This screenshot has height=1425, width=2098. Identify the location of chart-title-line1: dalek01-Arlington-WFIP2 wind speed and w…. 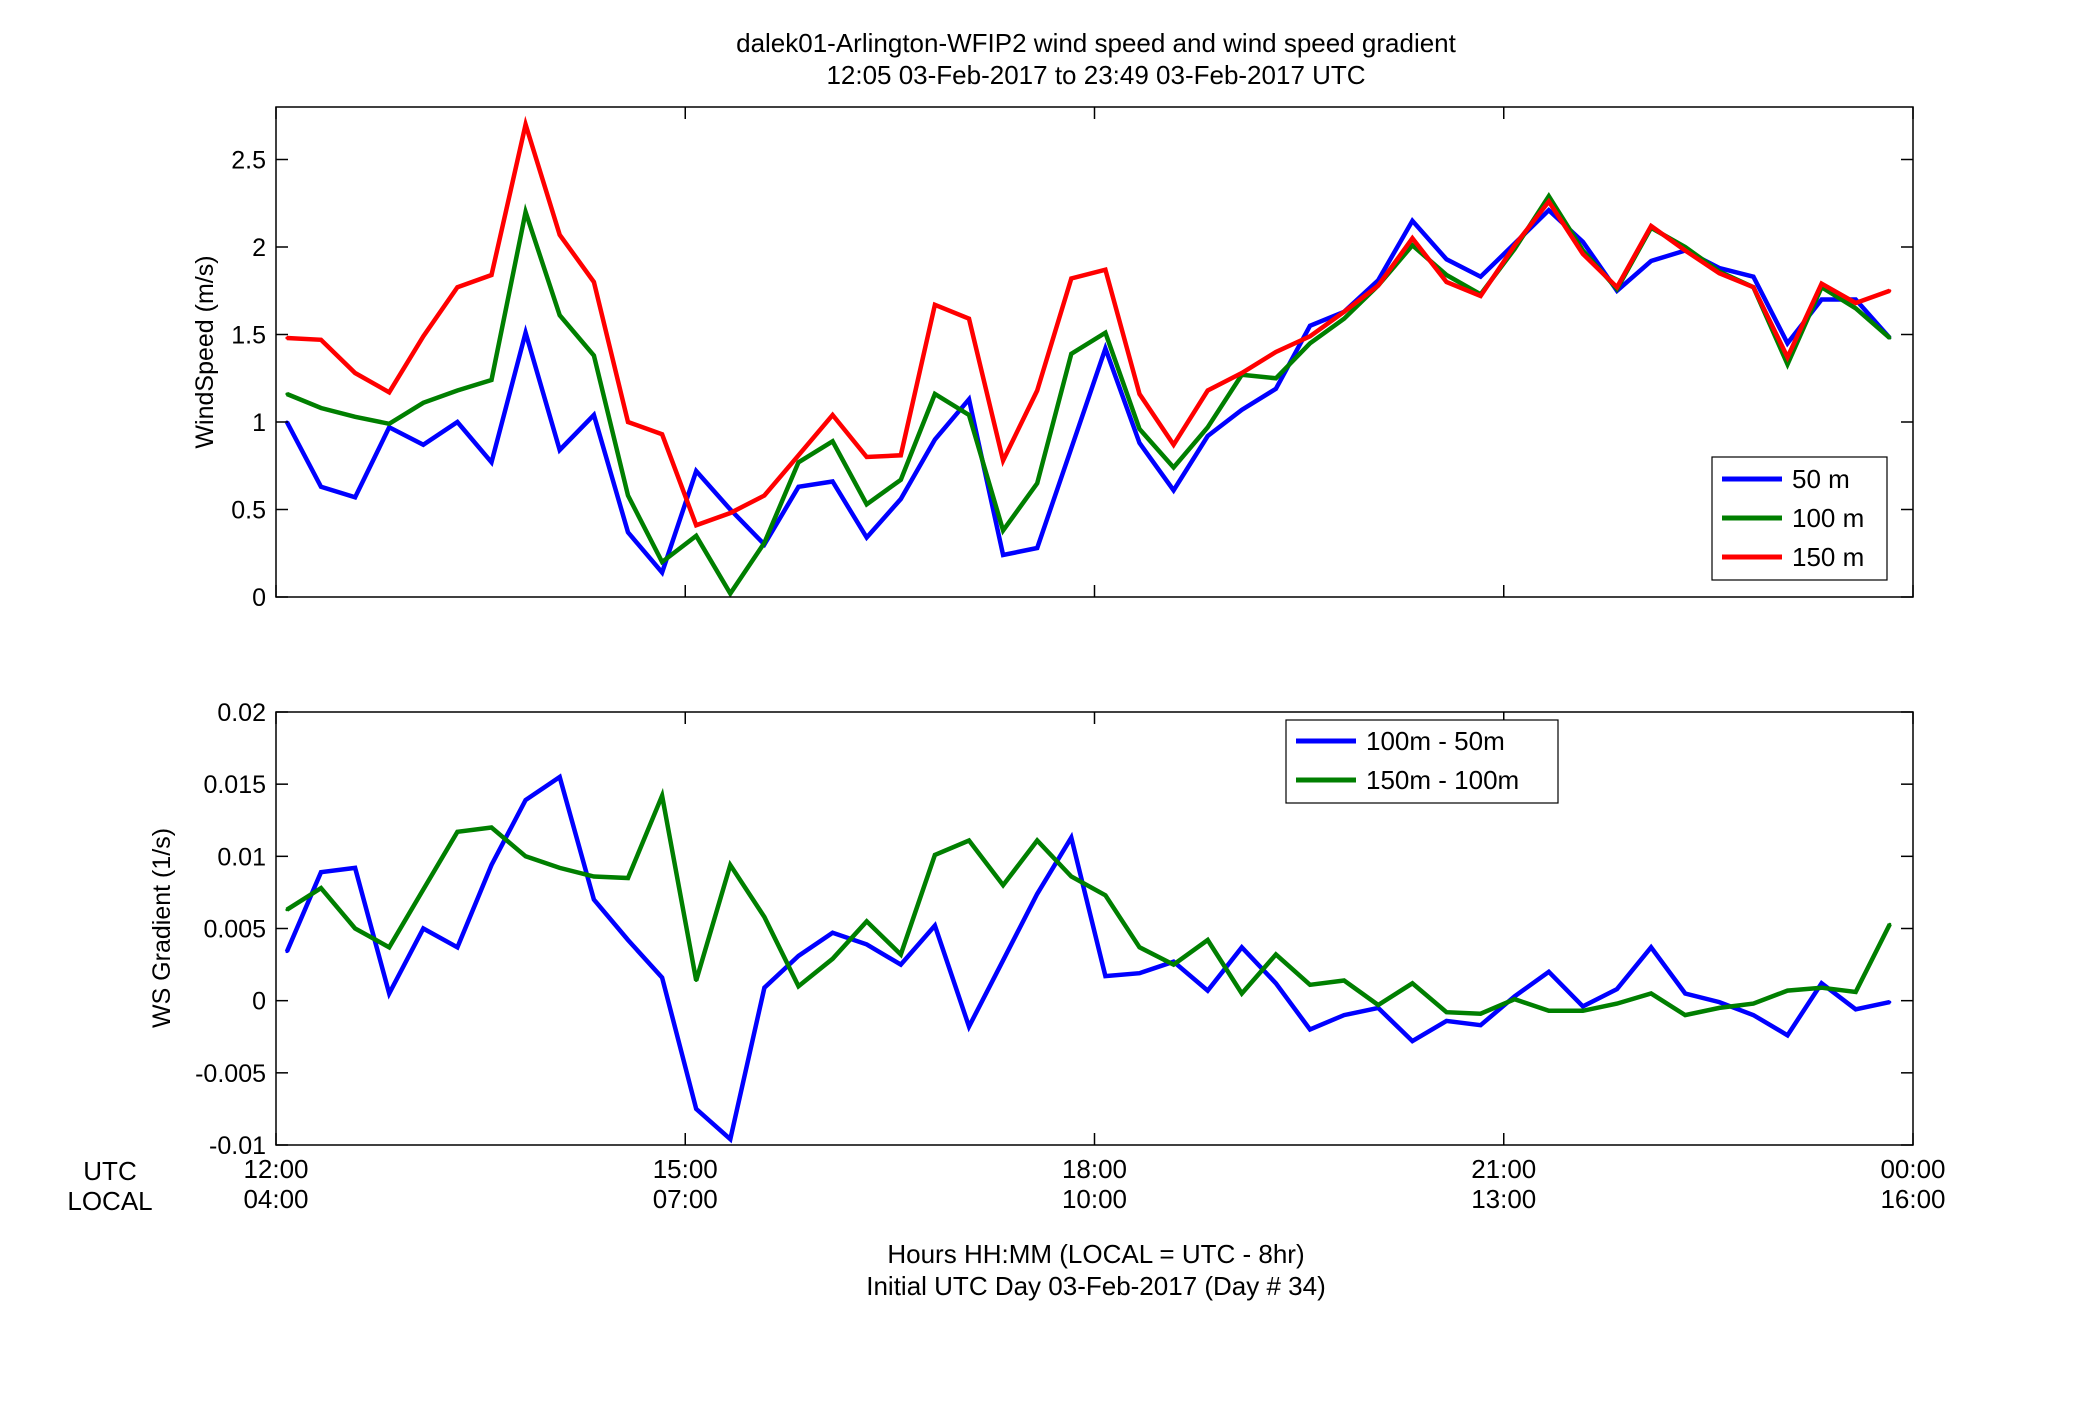
(1096, 43).